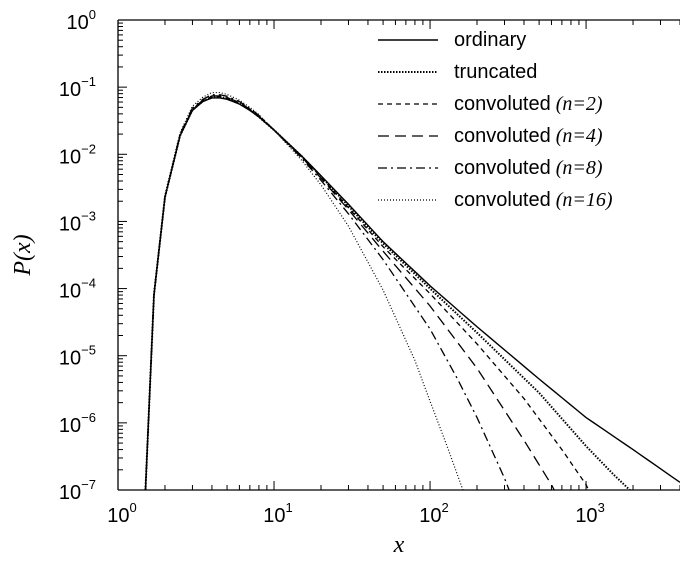 Image resolution: width=680 pixels, height=563 pixels. Describe the element at coordinates (77, 490) in the screenshot. I see `y-tick-label: 10⁻⁷` at that location.